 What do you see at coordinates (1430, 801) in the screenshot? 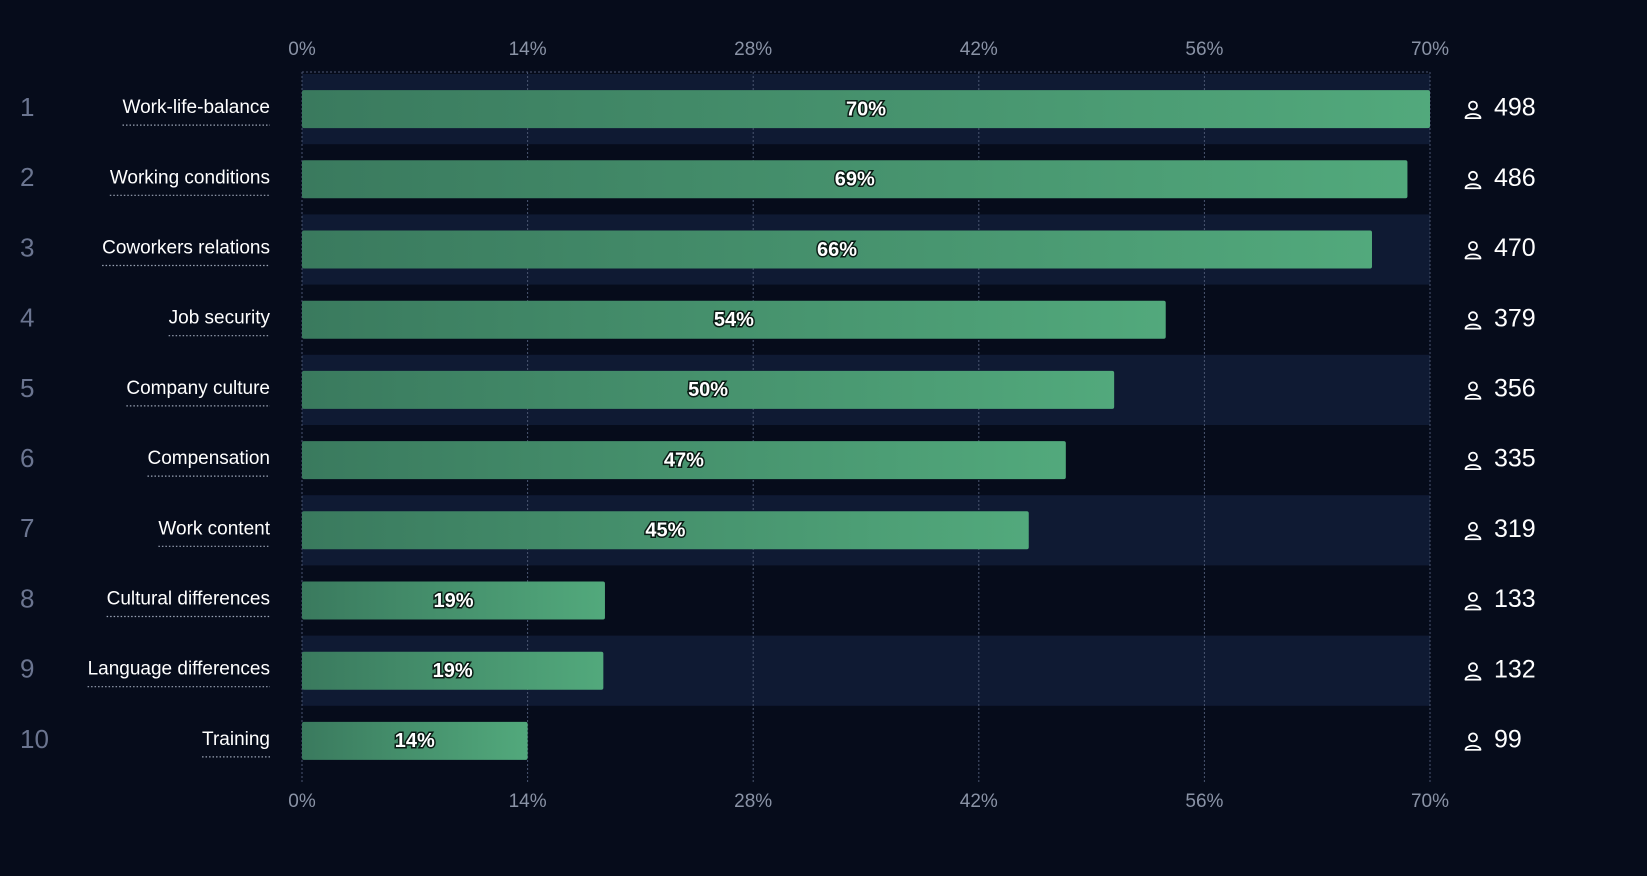
I see `x-tick-label-bottom: 70%` at bounding box center [1430, 801].